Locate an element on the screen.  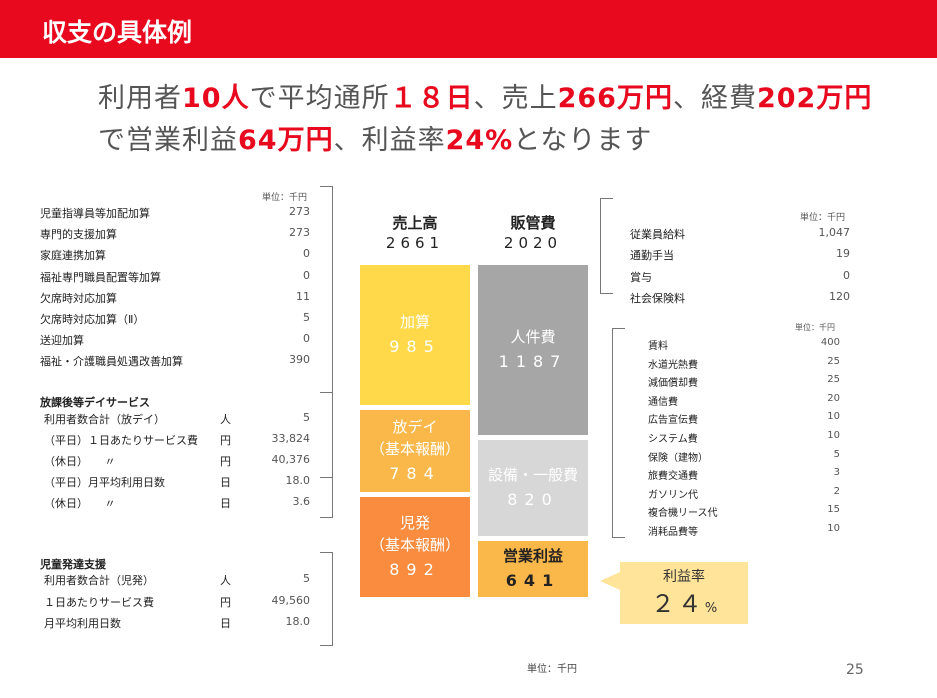
list-item: 通信費 20 is located at coordinates (744, 402).